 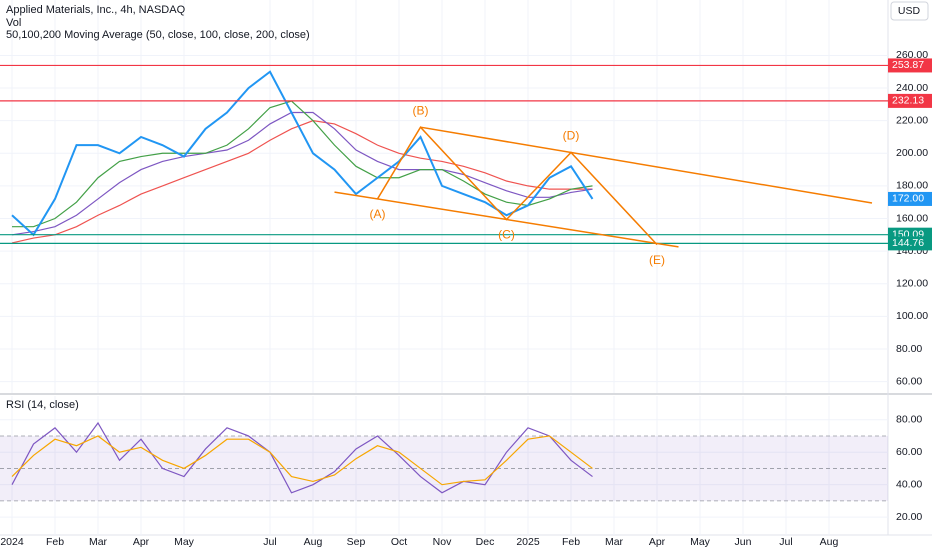 I want to click on wave-label: (B), so click(x=421, y=110).